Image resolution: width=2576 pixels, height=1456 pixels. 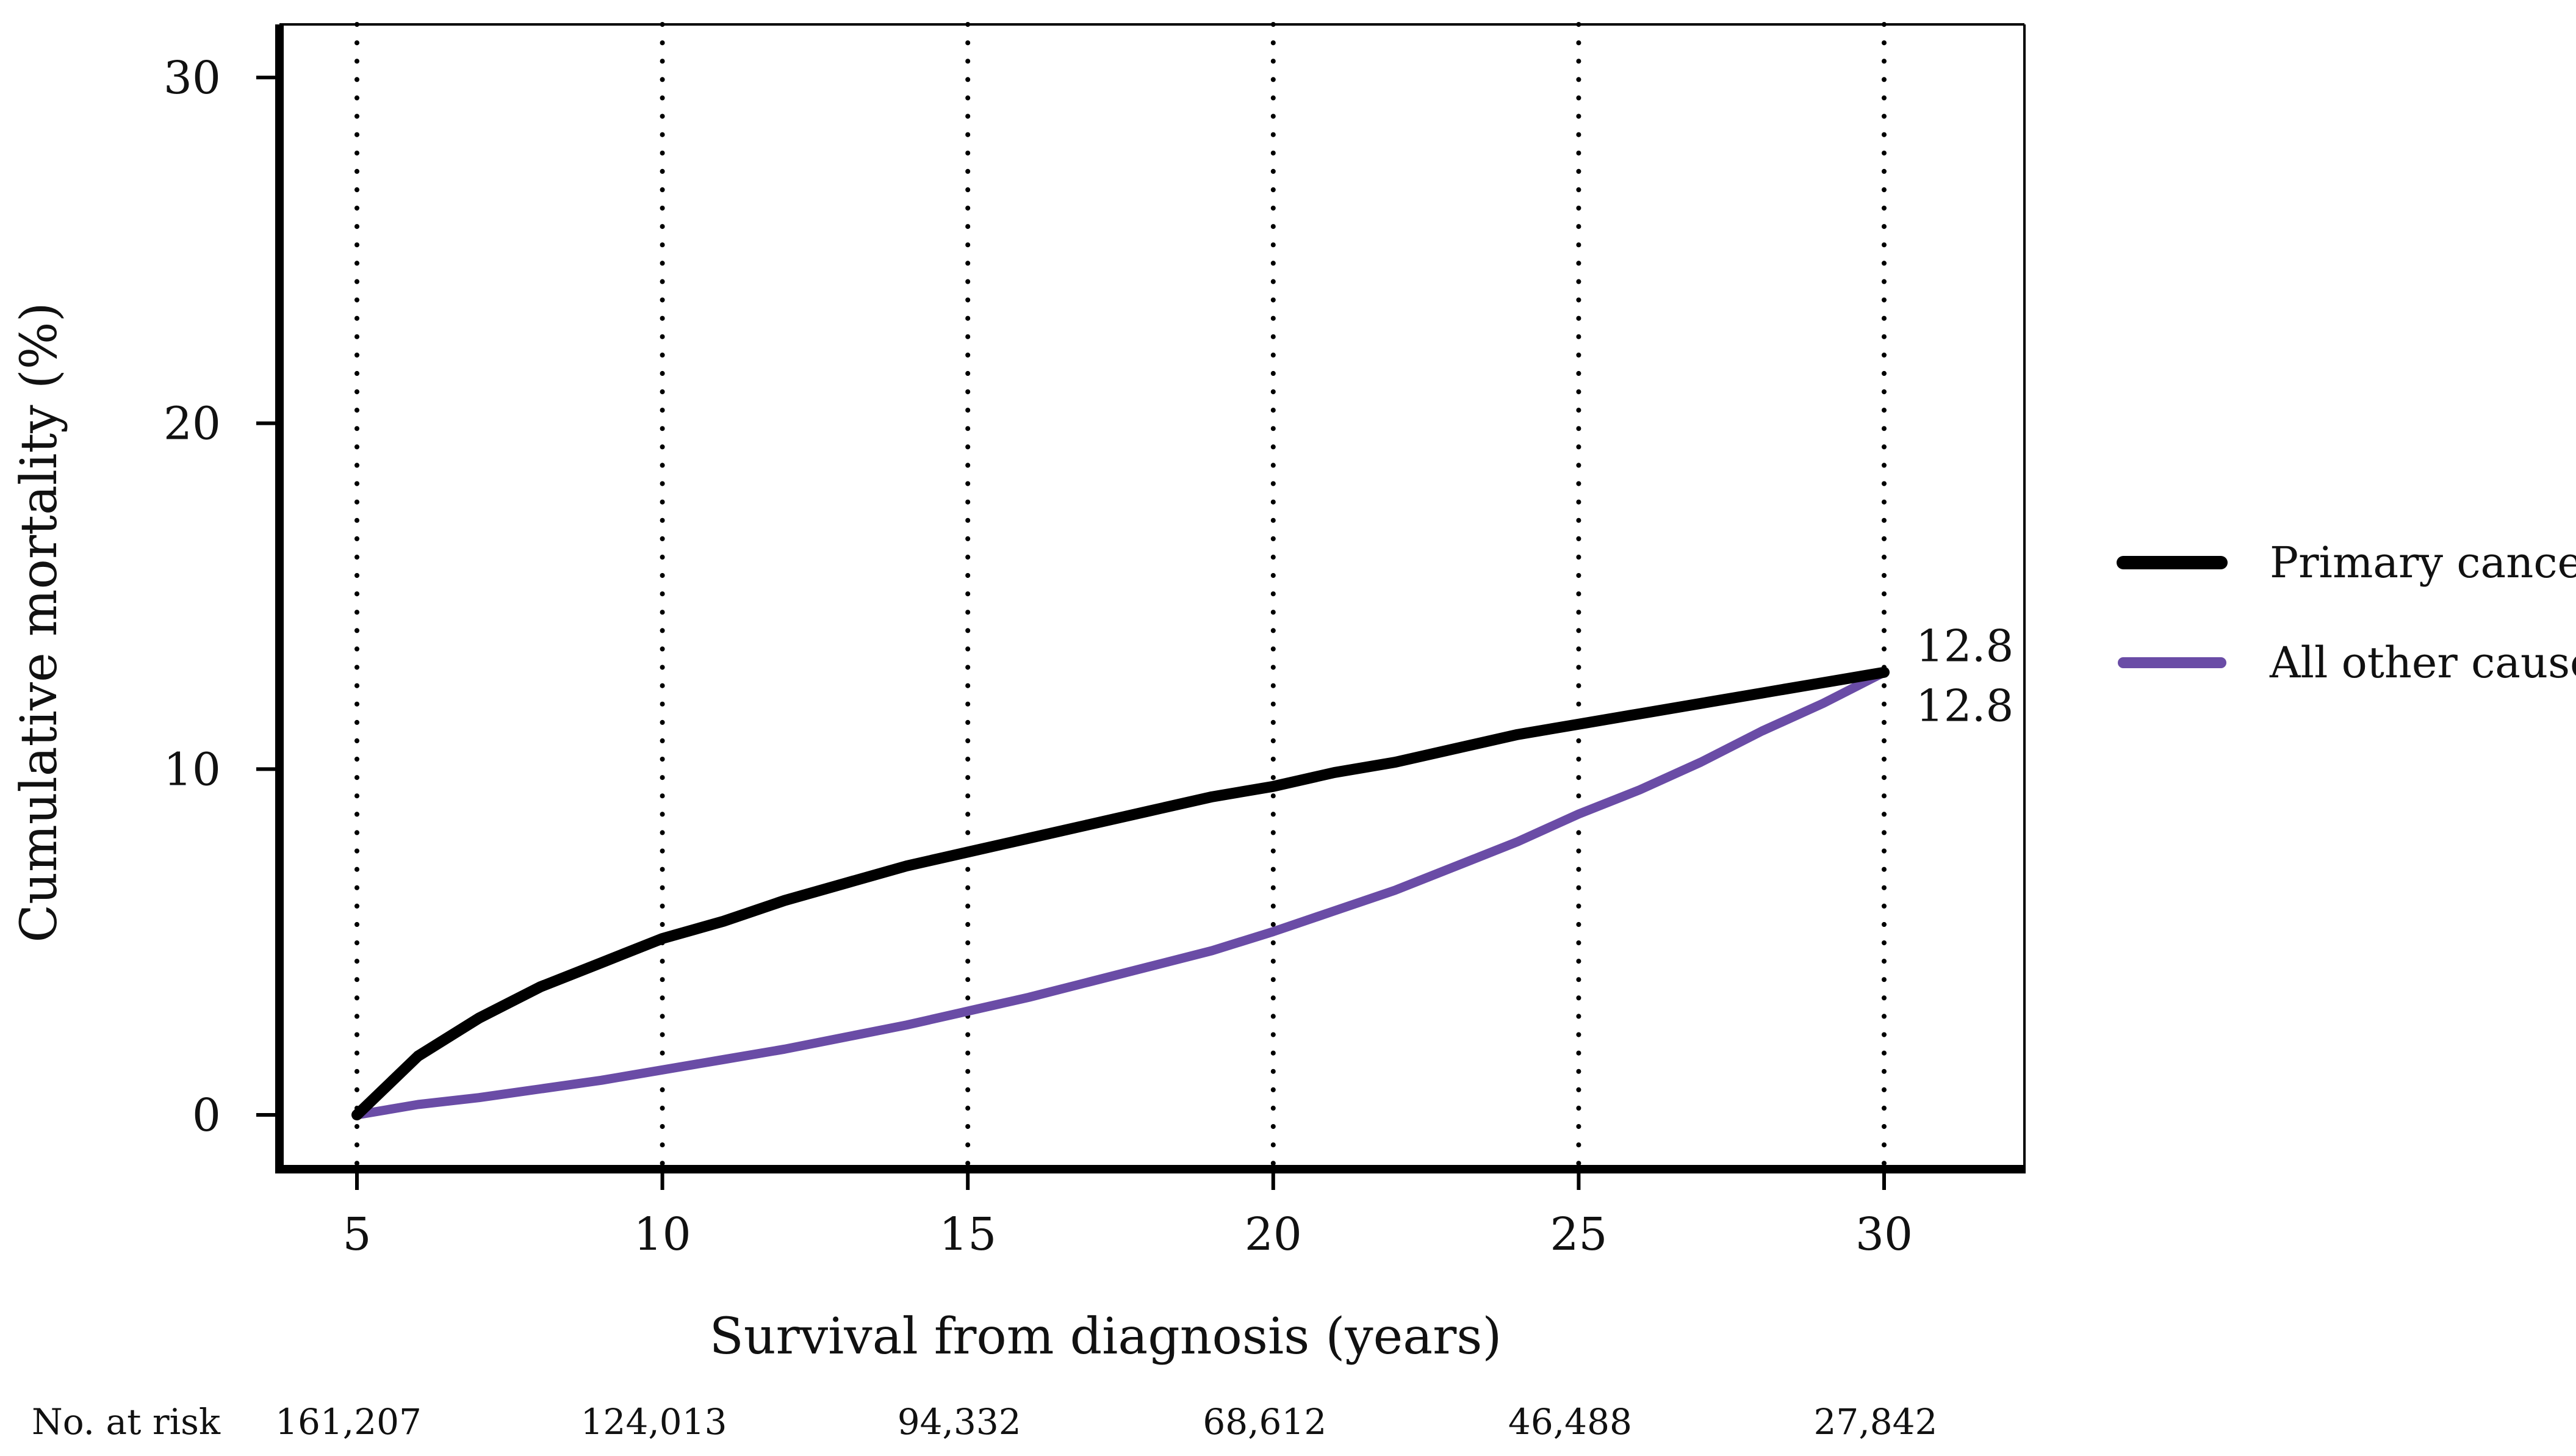 I want to click on end-labels: 12.8 12.8, so click(x=1964, y=676).